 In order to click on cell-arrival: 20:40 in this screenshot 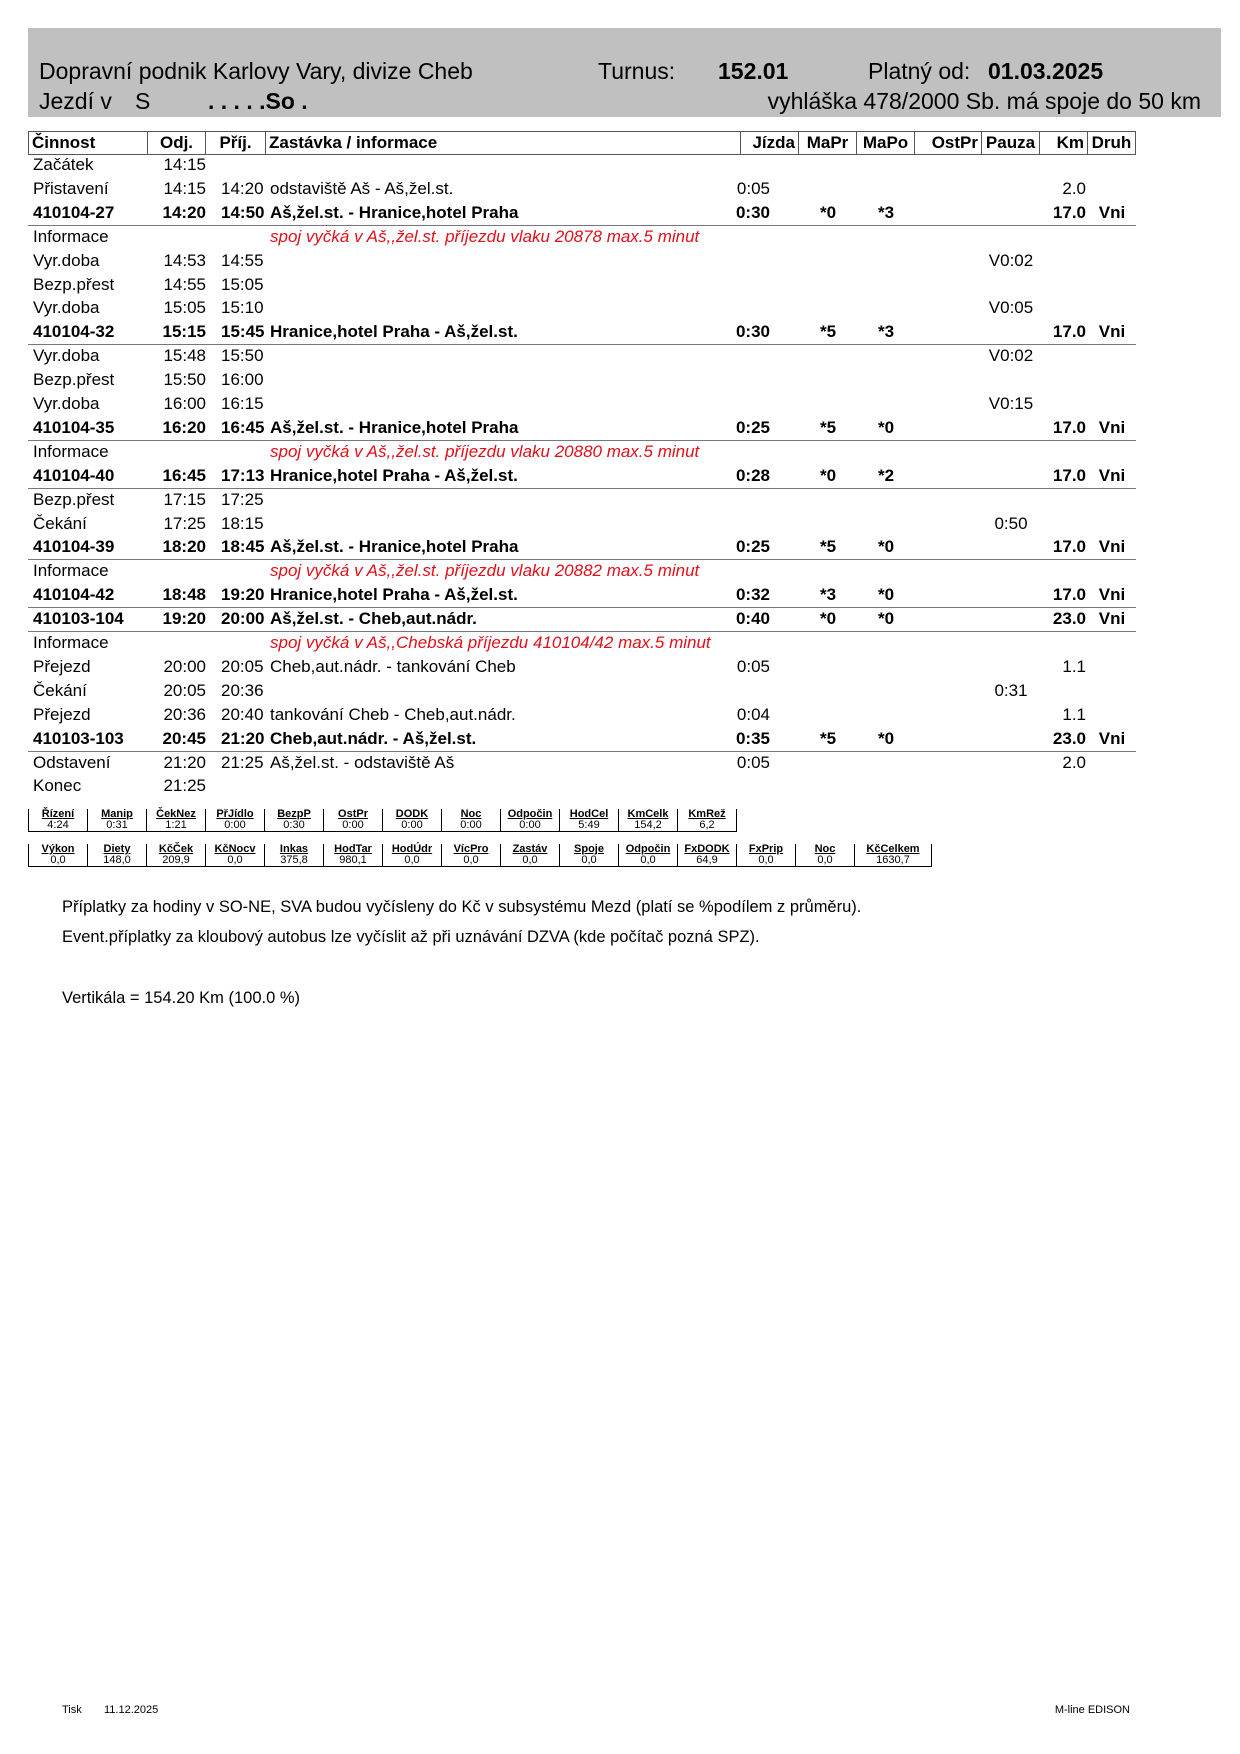, I will do `click(242, 714)`.